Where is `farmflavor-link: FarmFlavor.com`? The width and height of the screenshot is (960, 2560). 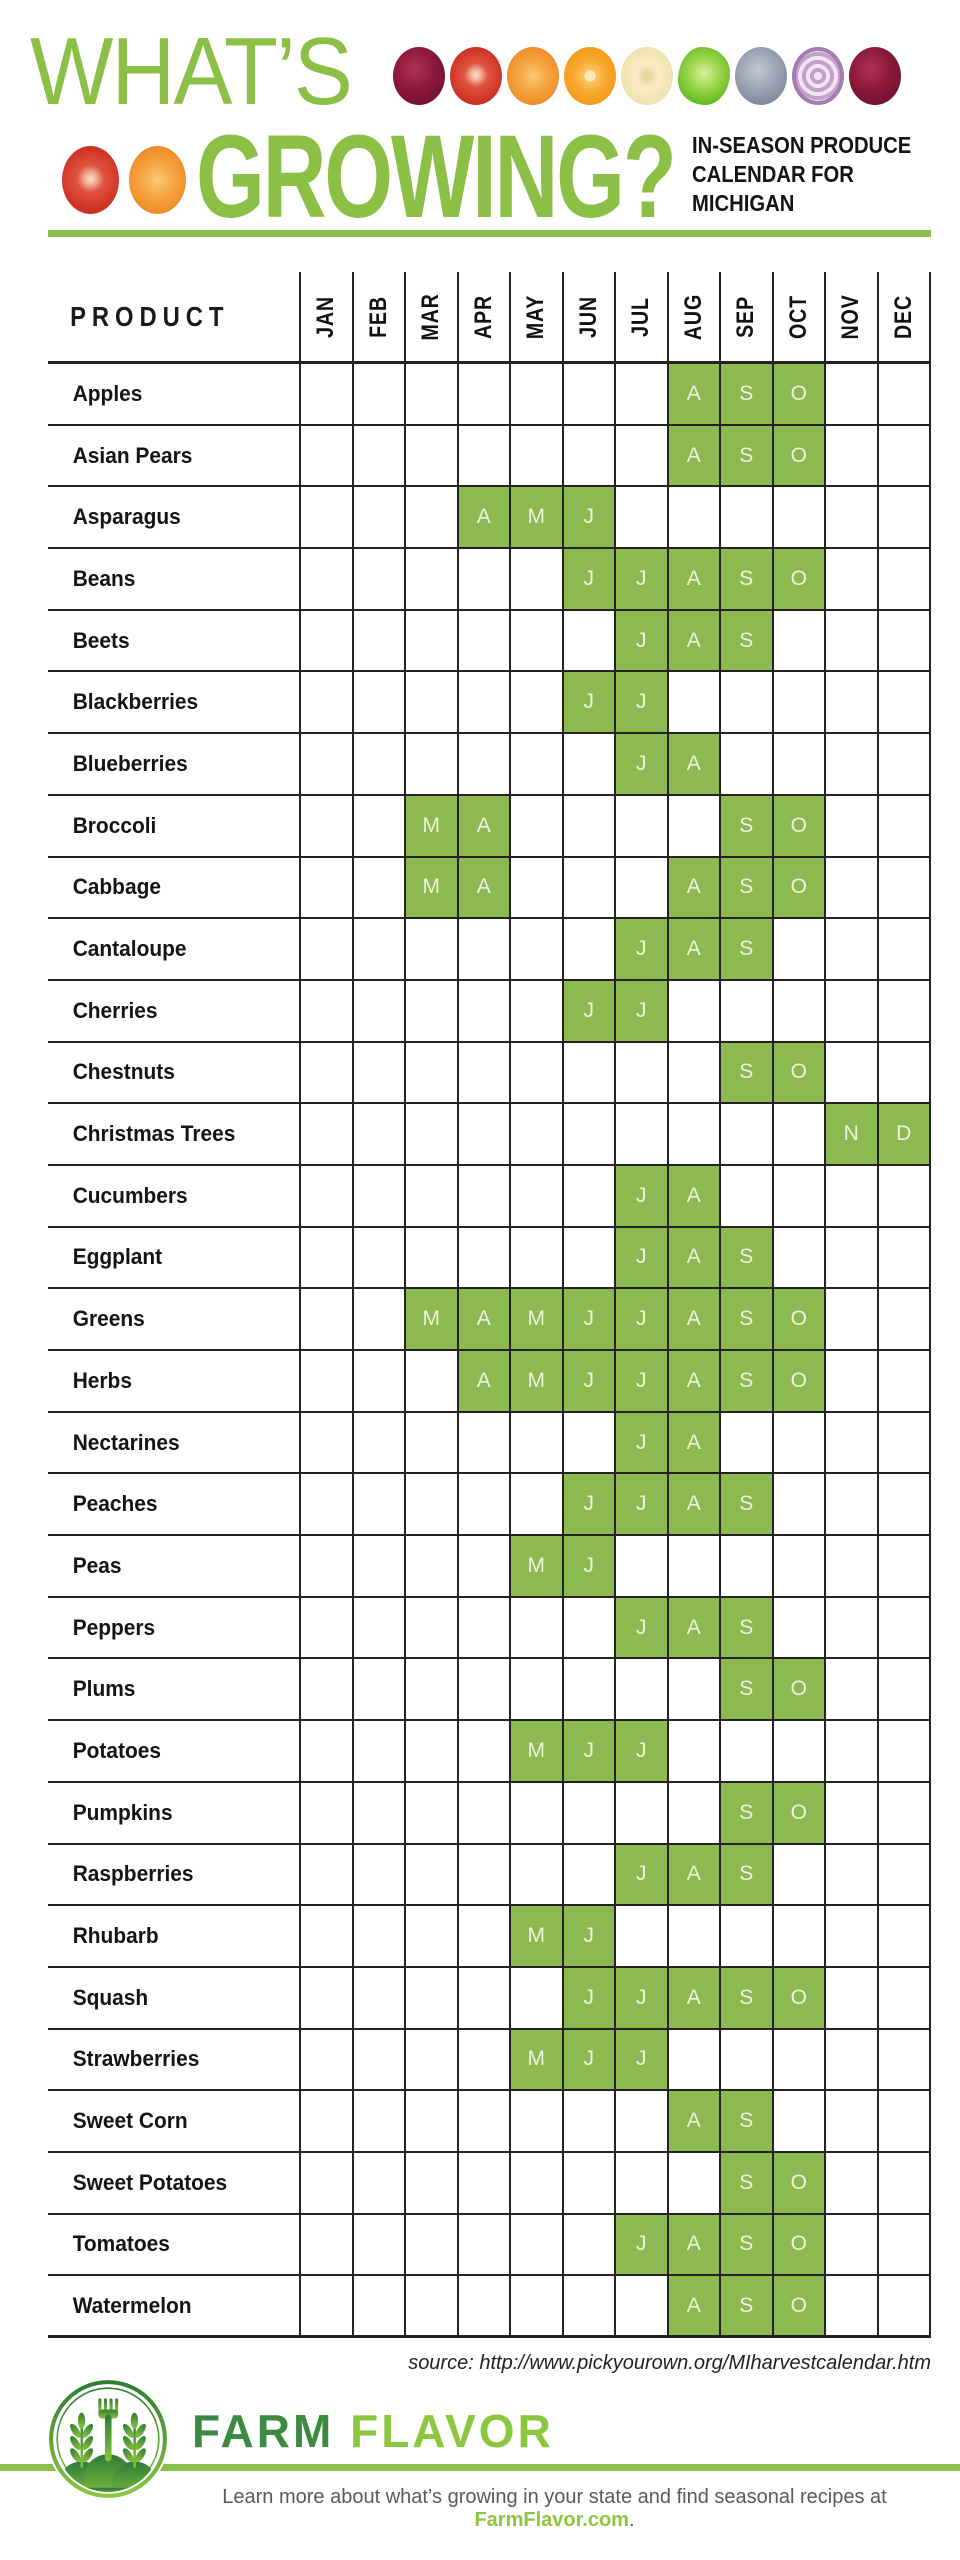 farmflavor-link: FarmFlavor.com is located at coordinates (551, 2520).